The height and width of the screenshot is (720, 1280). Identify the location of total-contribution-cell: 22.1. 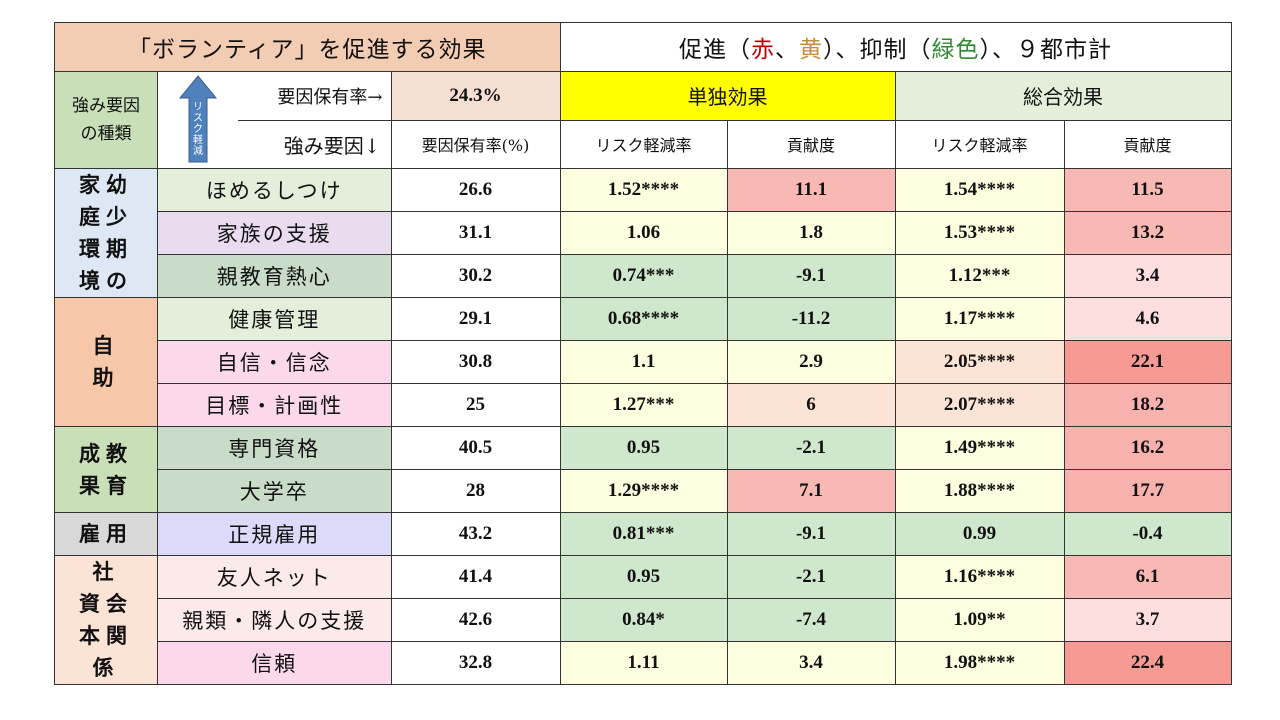
(1147, 362).